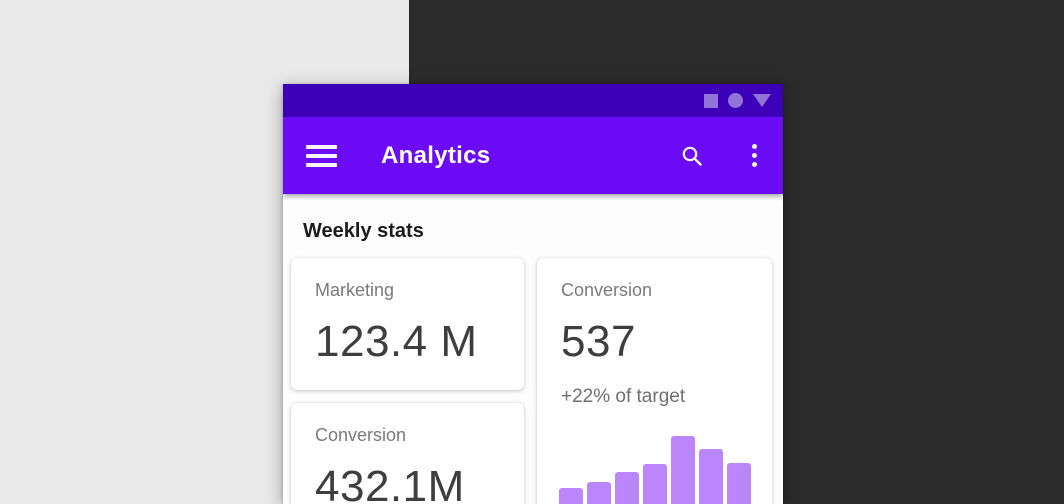 The height and width of the screenshot is (504, 1064). What do you see at coordinates (396, 341) in the screenshot?
I see `card-value: 123.4 M` at bounding box center [396, 341].